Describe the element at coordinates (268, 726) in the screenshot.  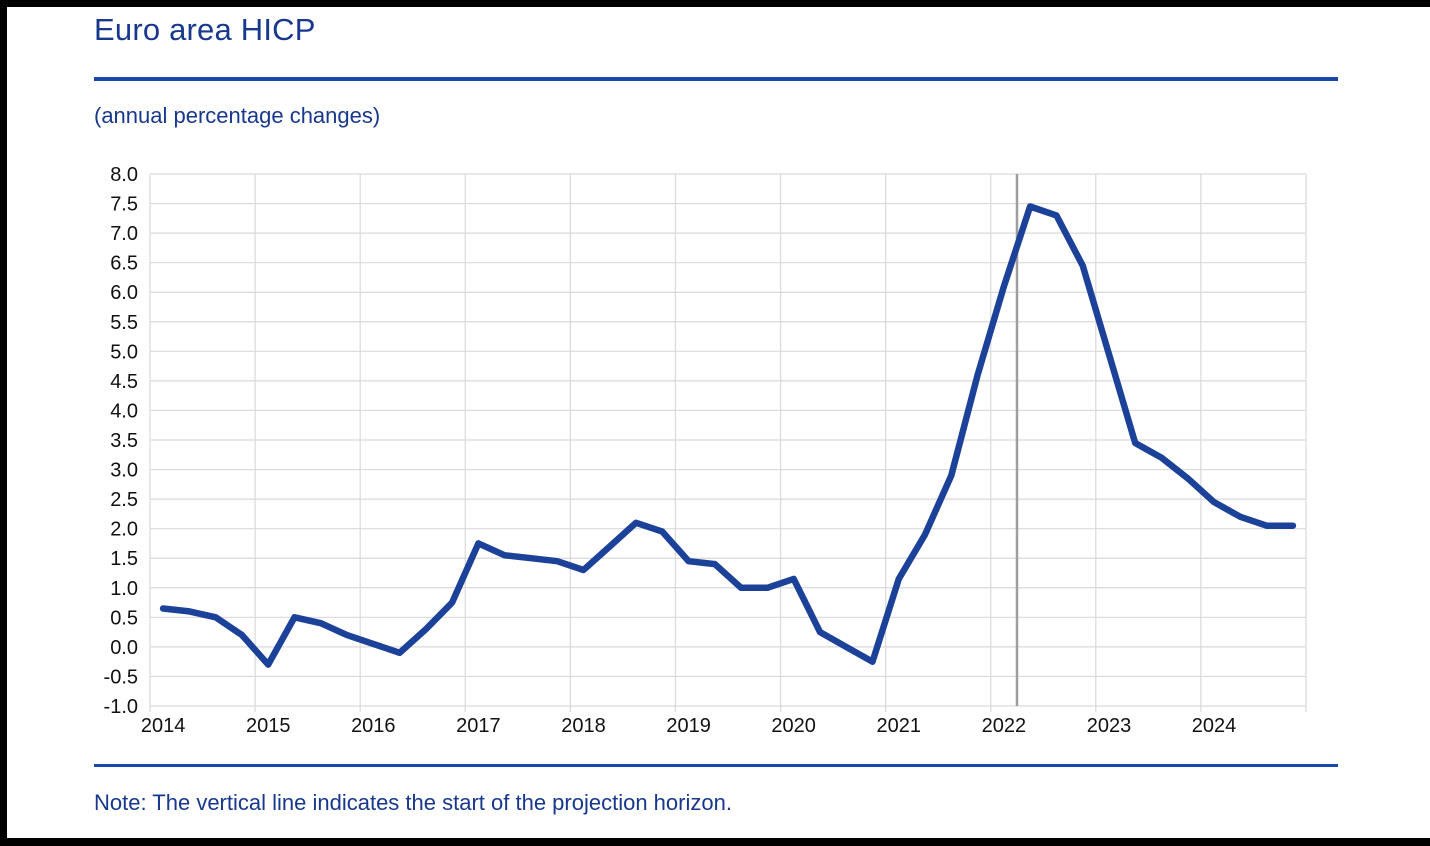
I see `x-axis-tick-label: 2015` at that location.